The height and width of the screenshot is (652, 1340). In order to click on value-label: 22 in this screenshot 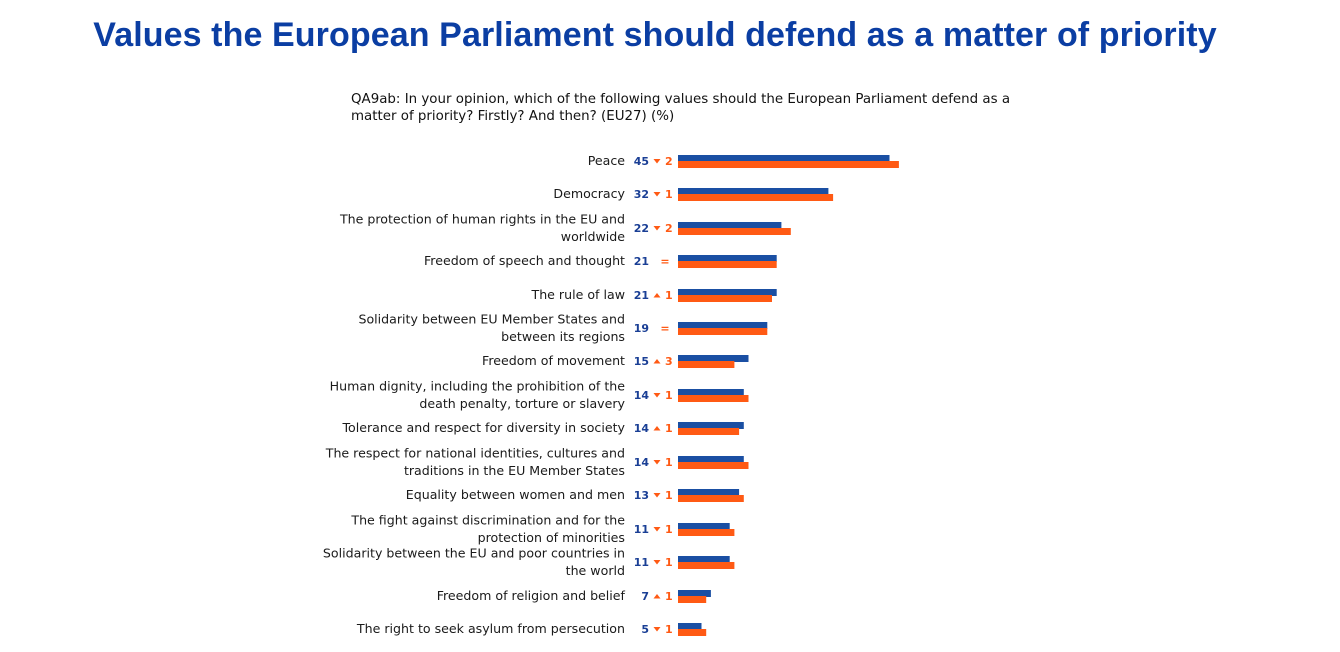, I will do `click(641, 228)`.